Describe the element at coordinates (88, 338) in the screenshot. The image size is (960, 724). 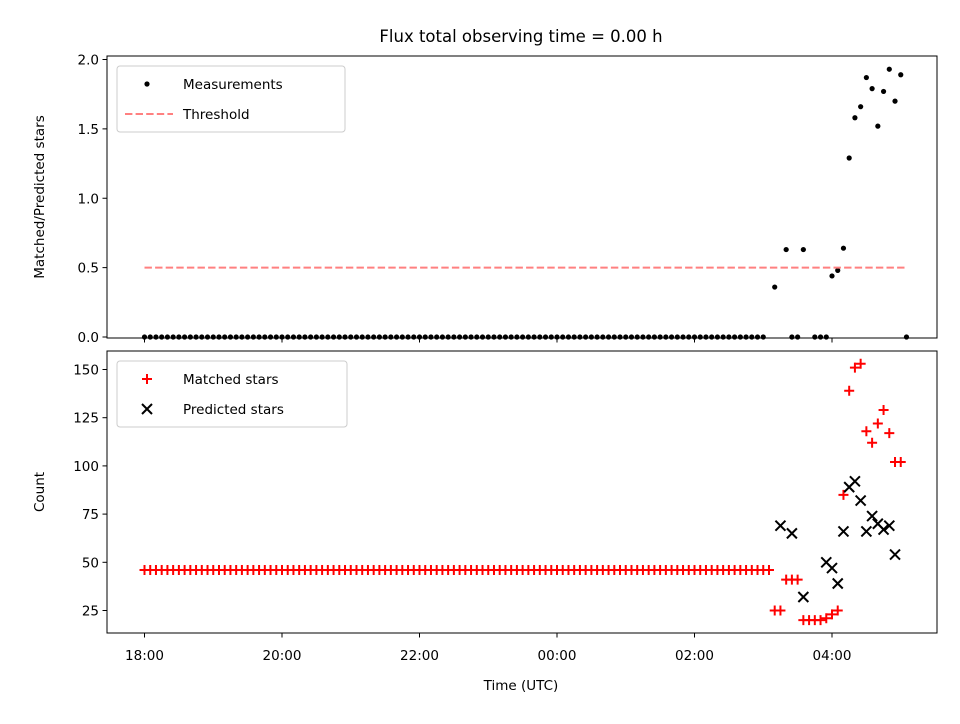
I see `y-tick-label: 0.0` at that location.